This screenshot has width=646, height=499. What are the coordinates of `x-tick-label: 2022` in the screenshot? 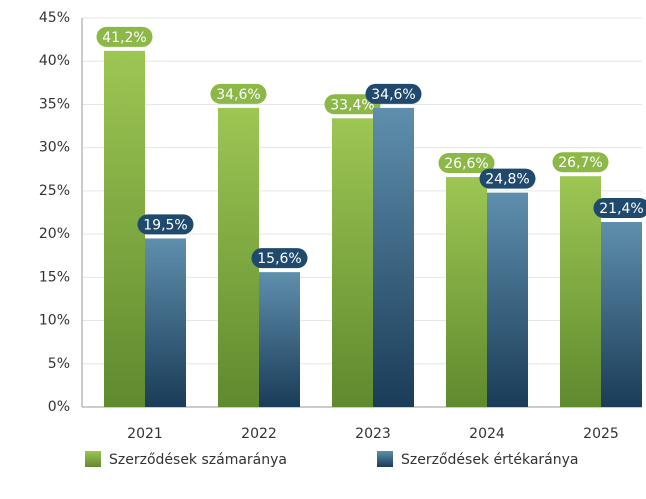 It's located at (259, 434).